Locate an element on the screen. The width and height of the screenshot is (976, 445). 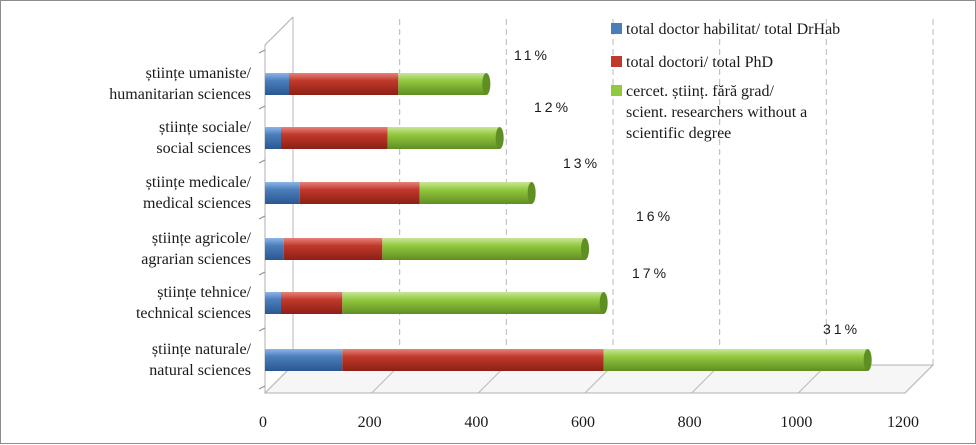
data-label: 31% is located at coordinates (841, 329).